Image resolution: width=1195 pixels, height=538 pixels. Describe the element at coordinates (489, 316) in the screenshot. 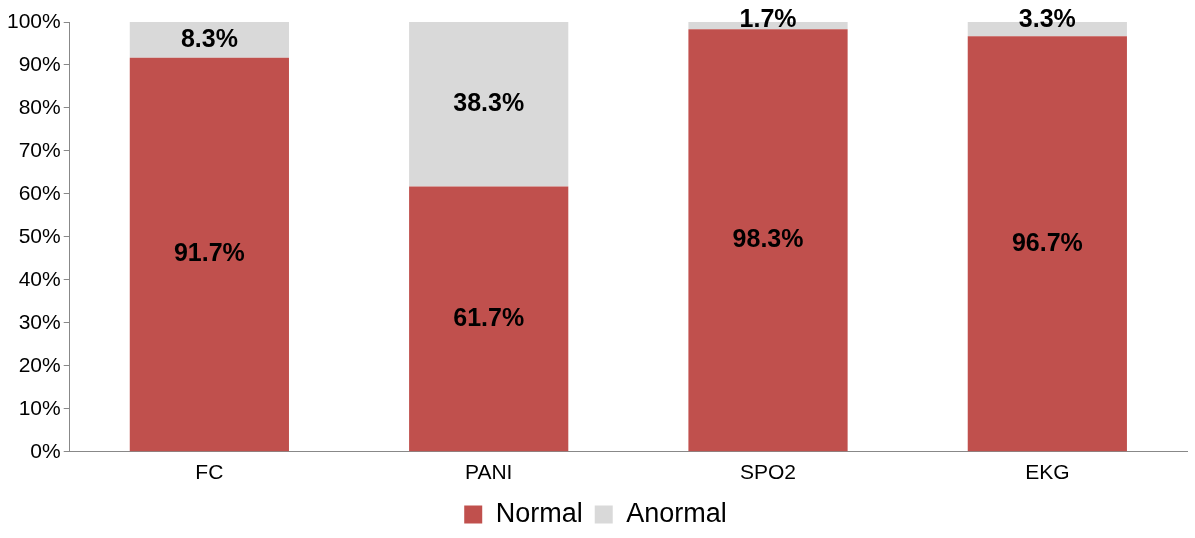

I see `data-label: 61.7%` at that location.